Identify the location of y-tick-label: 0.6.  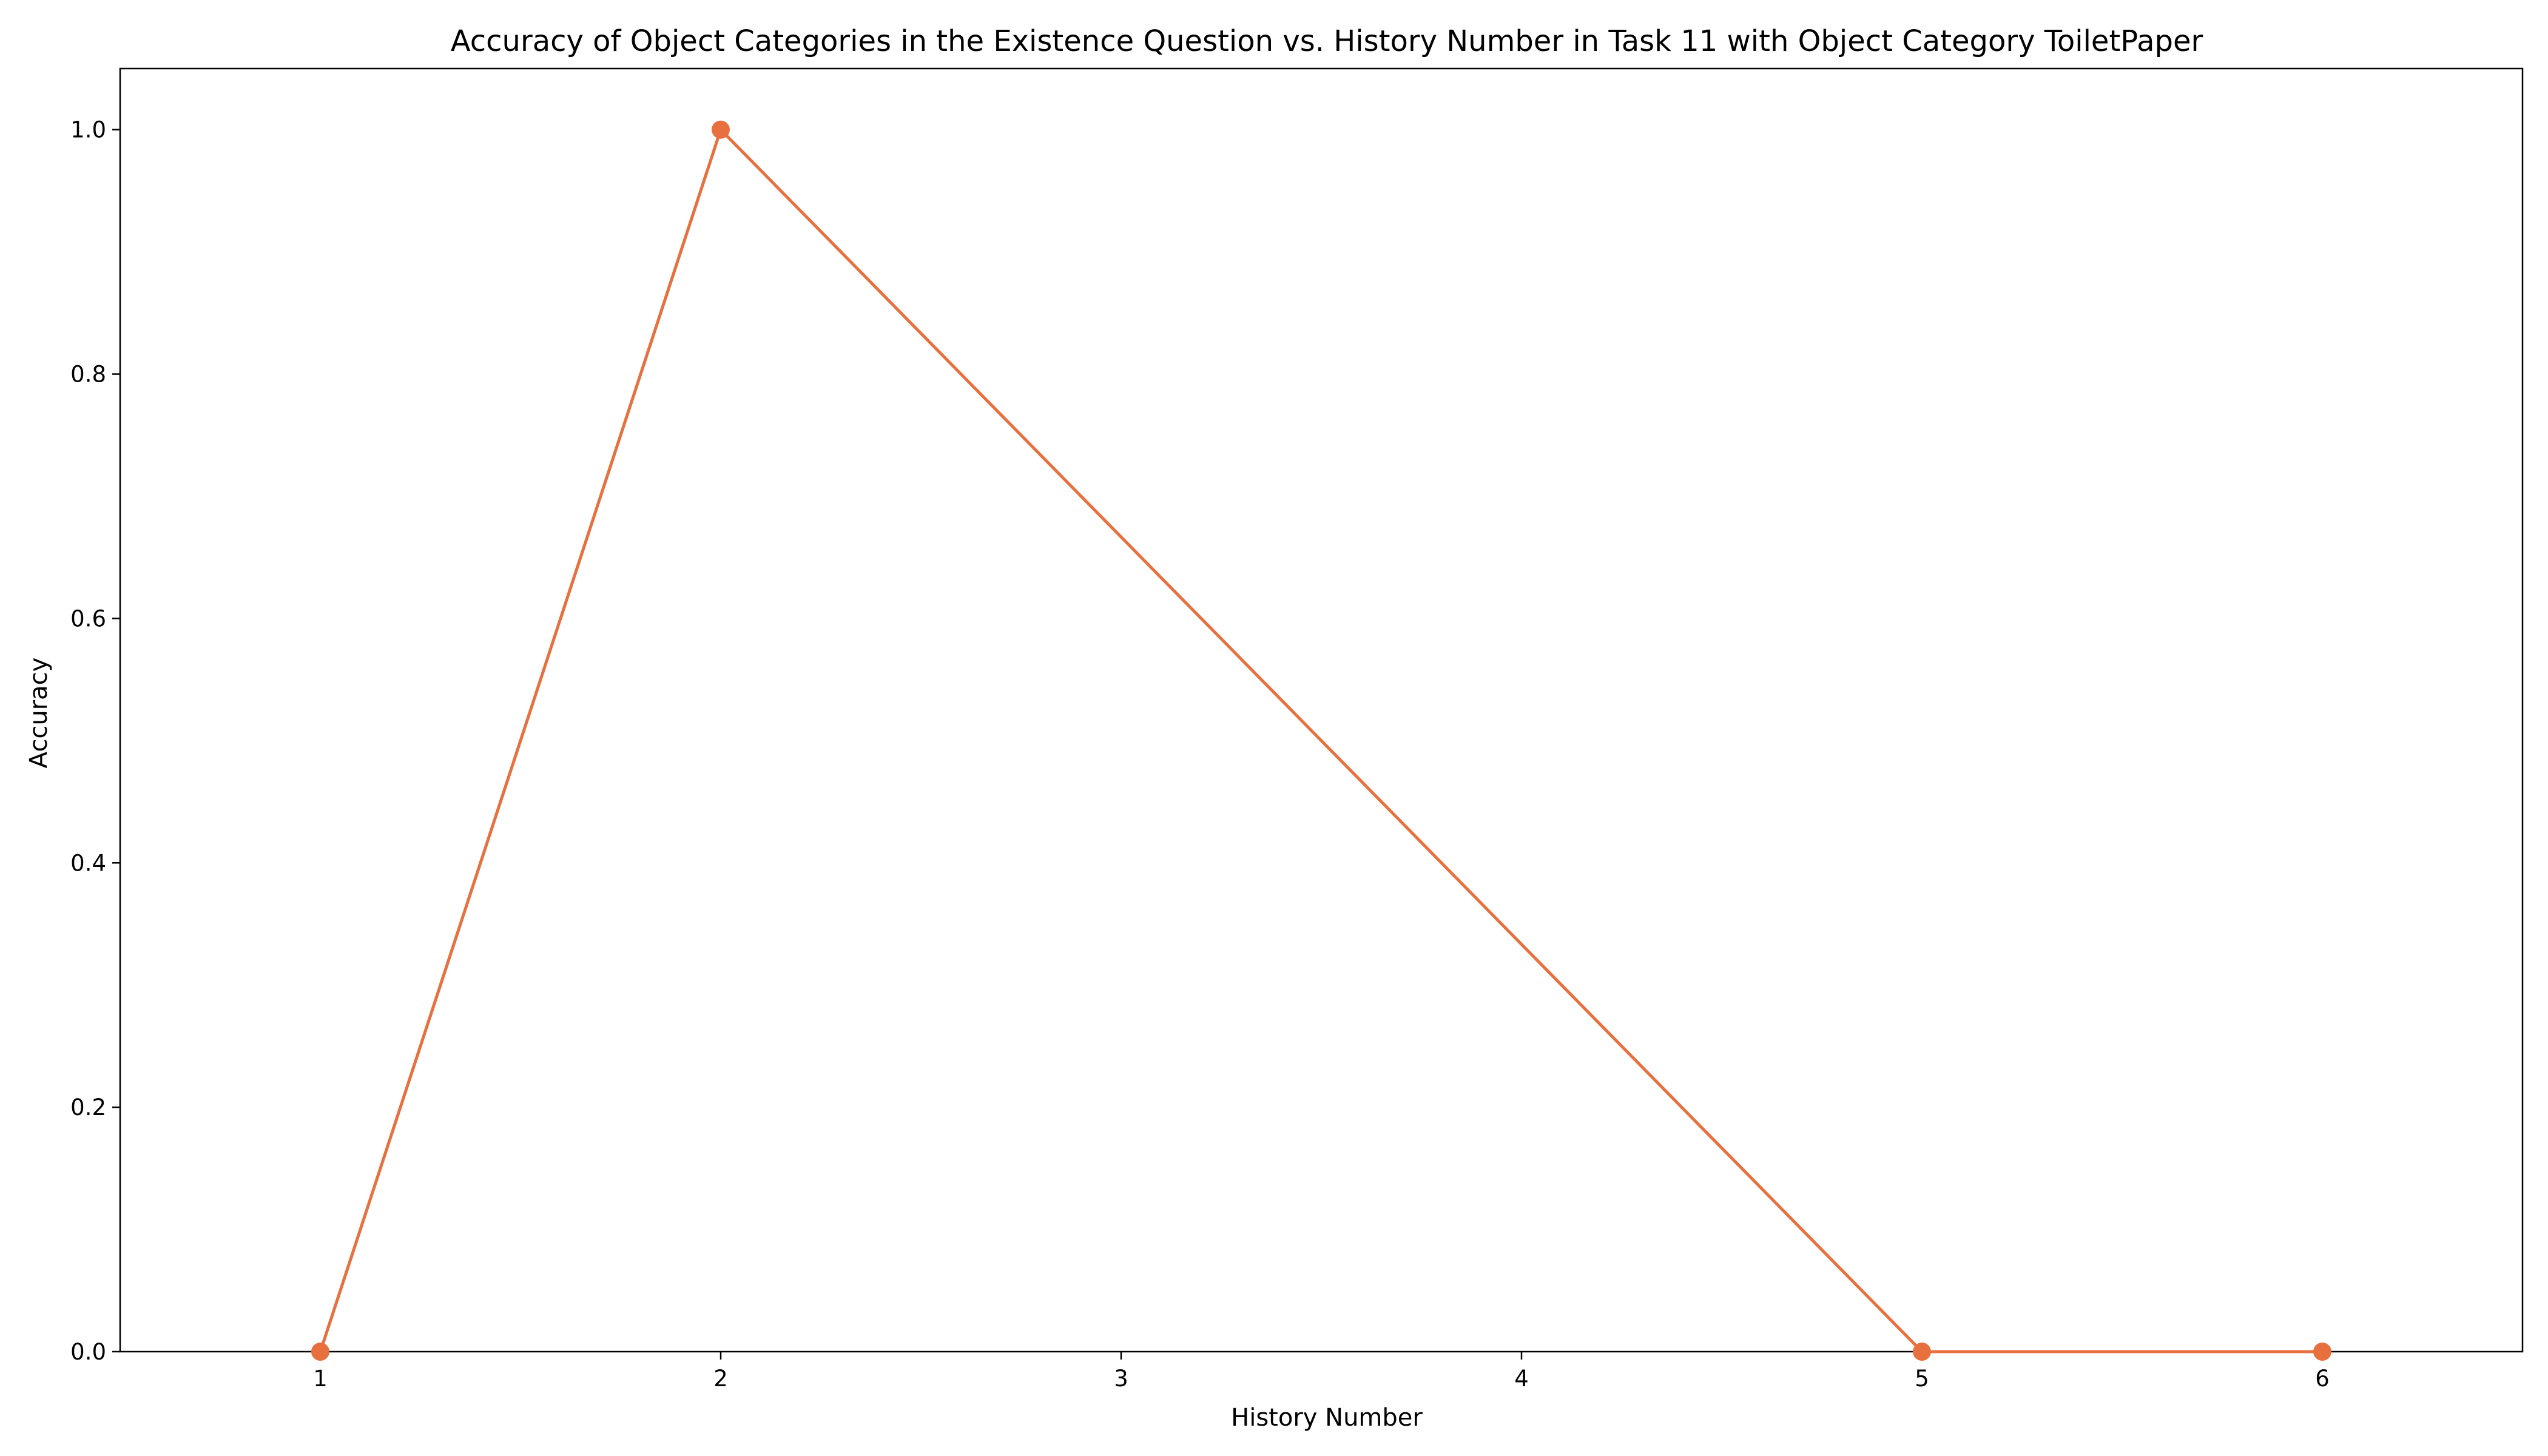
(88, 618).